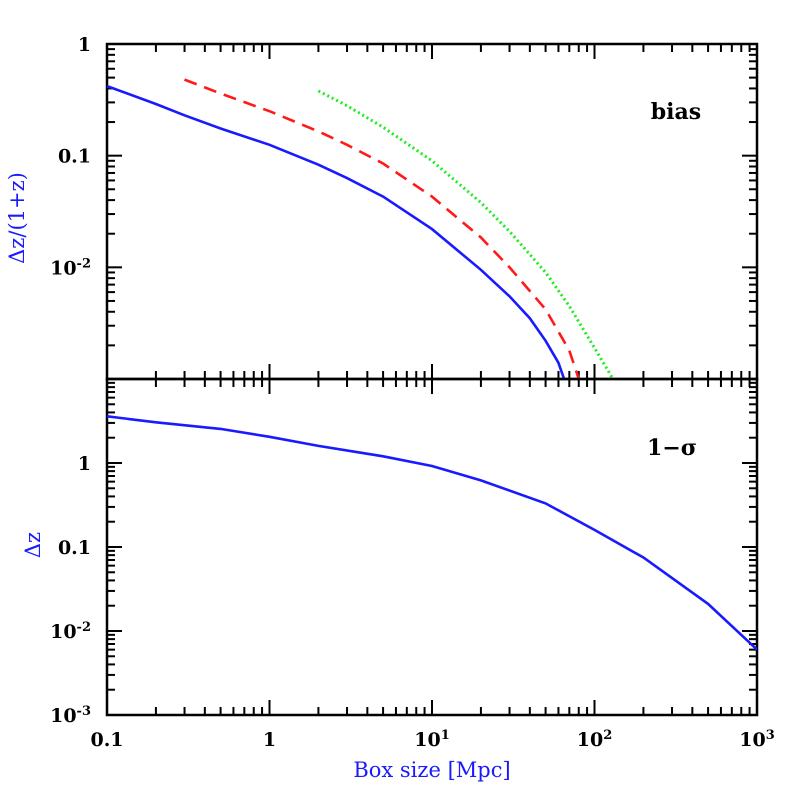 This screenshot has width=800, height=800. What do you see at coordinates (106, 740) in the screenshot?
I see `bottom-x-tick-label: 0.1` at bounding box center [106, 740].